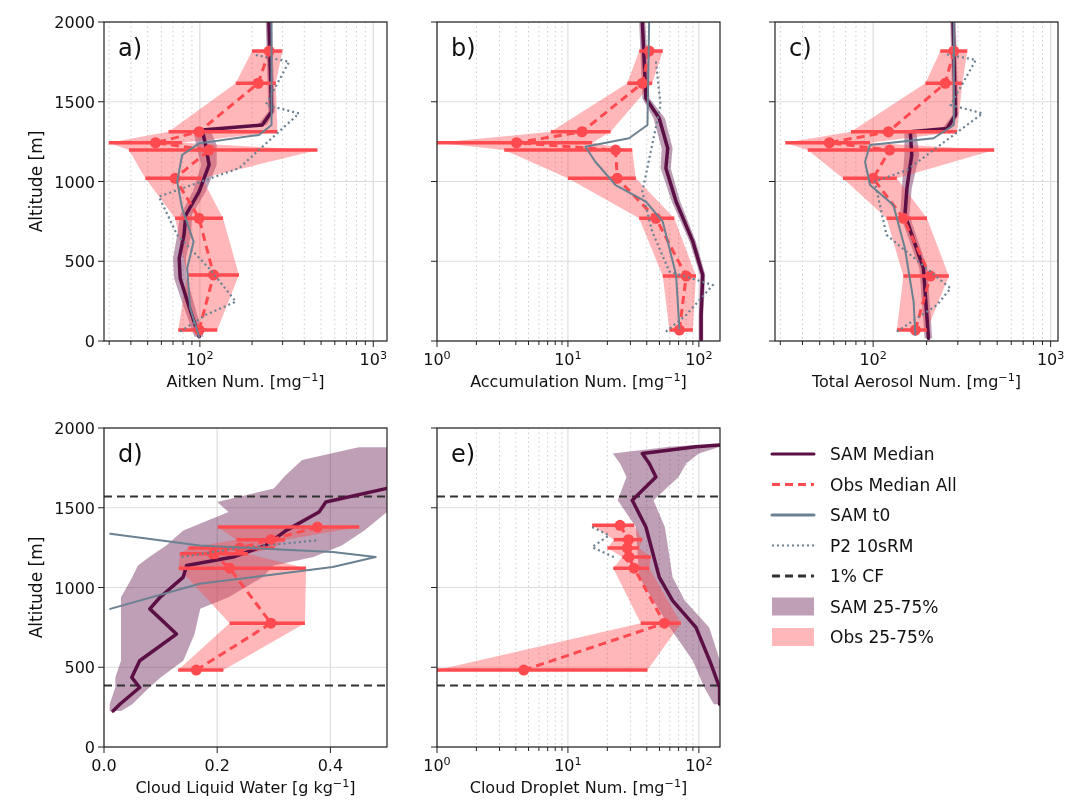 This screenshot has height=801, width=1077. I want to click on text: Obs 25-75%, so click(882, 637).